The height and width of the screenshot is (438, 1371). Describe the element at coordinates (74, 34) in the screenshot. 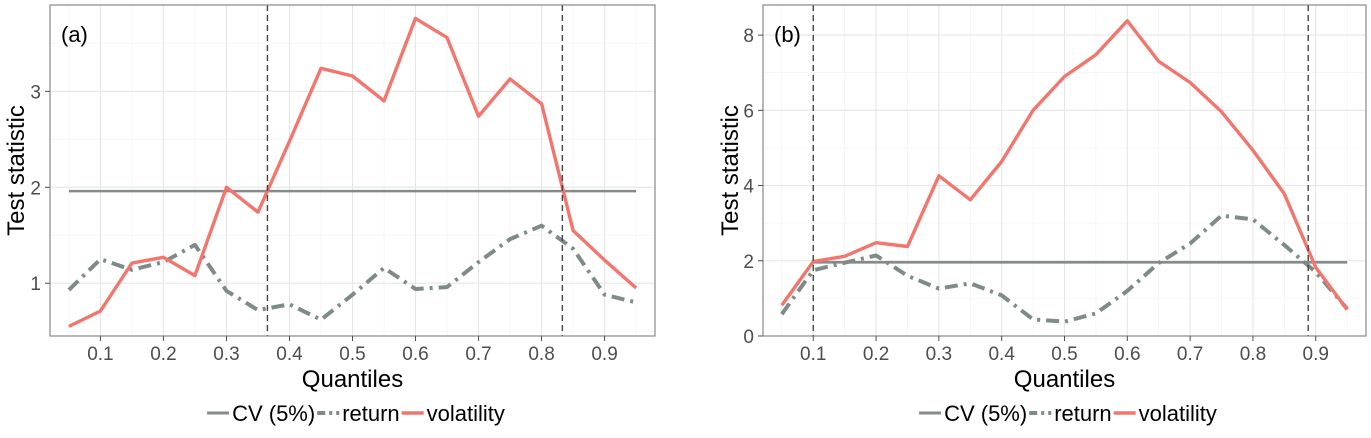

I see `panel-label: (a)` at that location.